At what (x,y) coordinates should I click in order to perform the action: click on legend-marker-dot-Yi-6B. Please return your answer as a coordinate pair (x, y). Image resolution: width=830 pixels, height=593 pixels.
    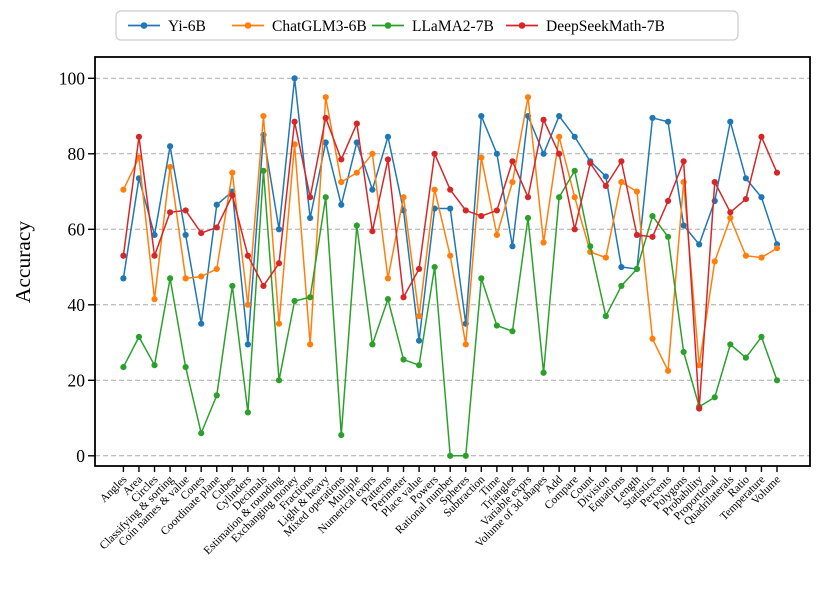
    Looking at the image, I should click on (144, 25).